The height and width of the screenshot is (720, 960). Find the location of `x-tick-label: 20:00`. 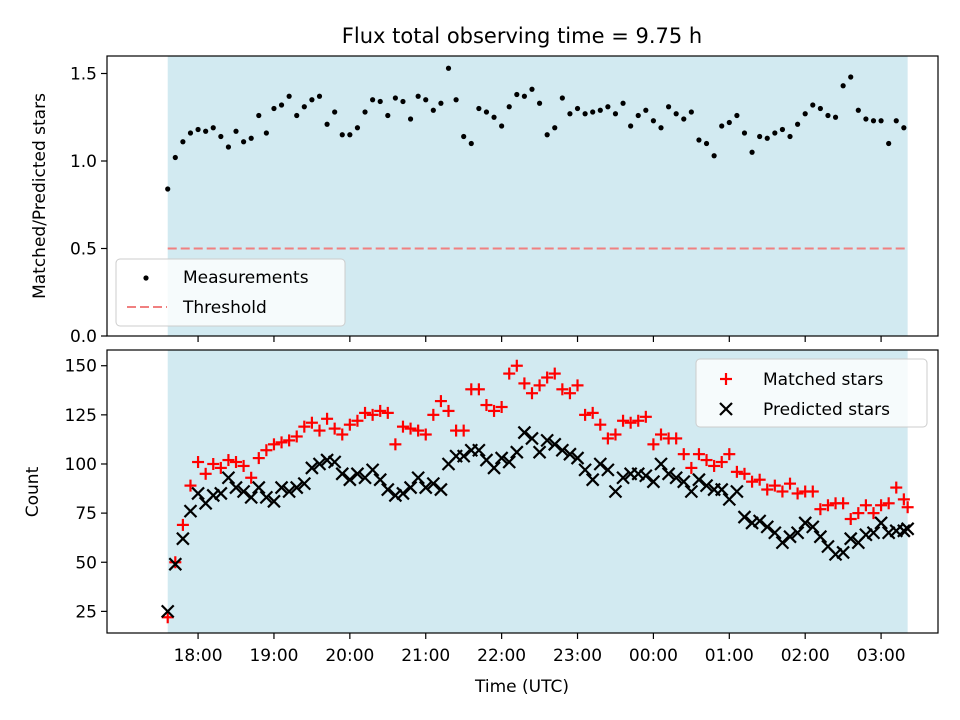

x-tick-label: 20:00 is located at coordinates (349, 656).